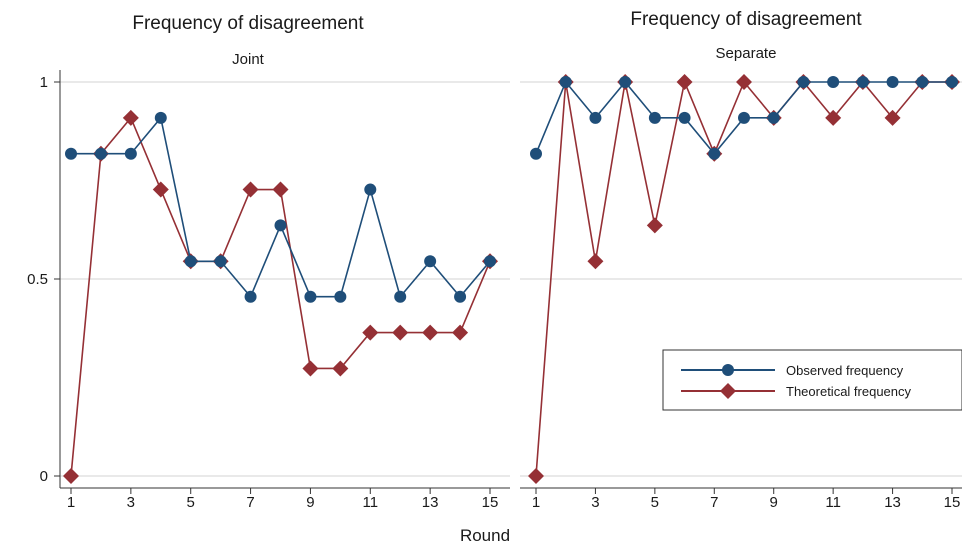  What do you see at coordinates (845, 370) in the screenshot?
I see `legend-observed-label: Observed frequency` at bounding box center [845, 370].